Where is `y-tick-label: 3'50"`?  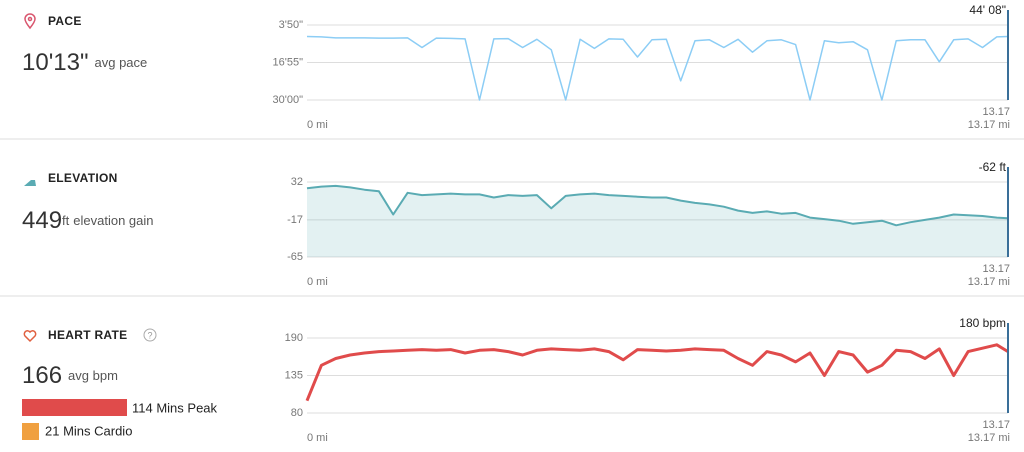 y-tick-label: 3'50" is located at coordinates (291, 25).